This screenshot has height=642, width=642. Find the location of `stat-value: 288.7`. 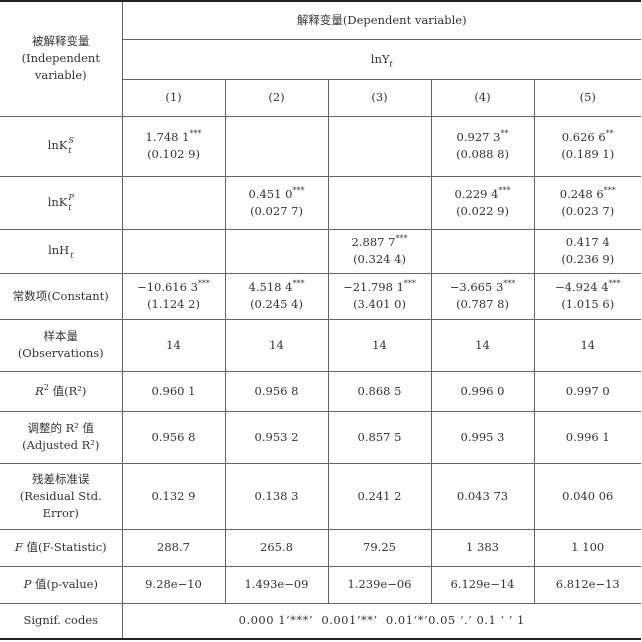

stat-value: 288.7 is located at coordinates (173, 547).